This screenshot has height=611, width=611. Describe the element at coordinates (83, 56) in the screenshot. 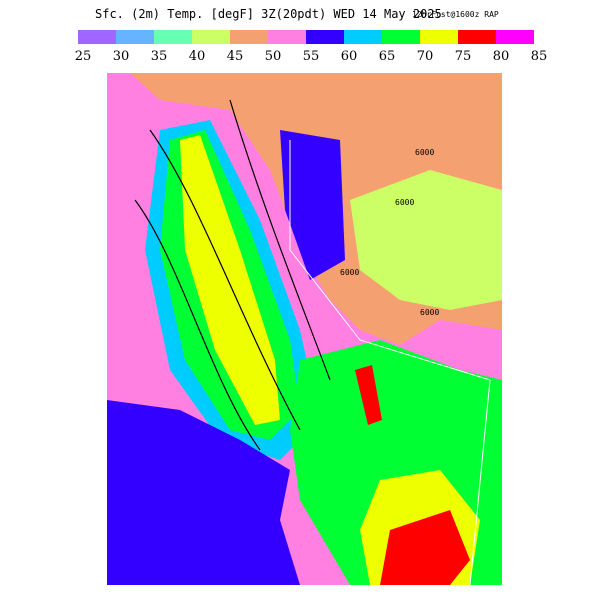

I see `legend-tick-label: 25` at that location.